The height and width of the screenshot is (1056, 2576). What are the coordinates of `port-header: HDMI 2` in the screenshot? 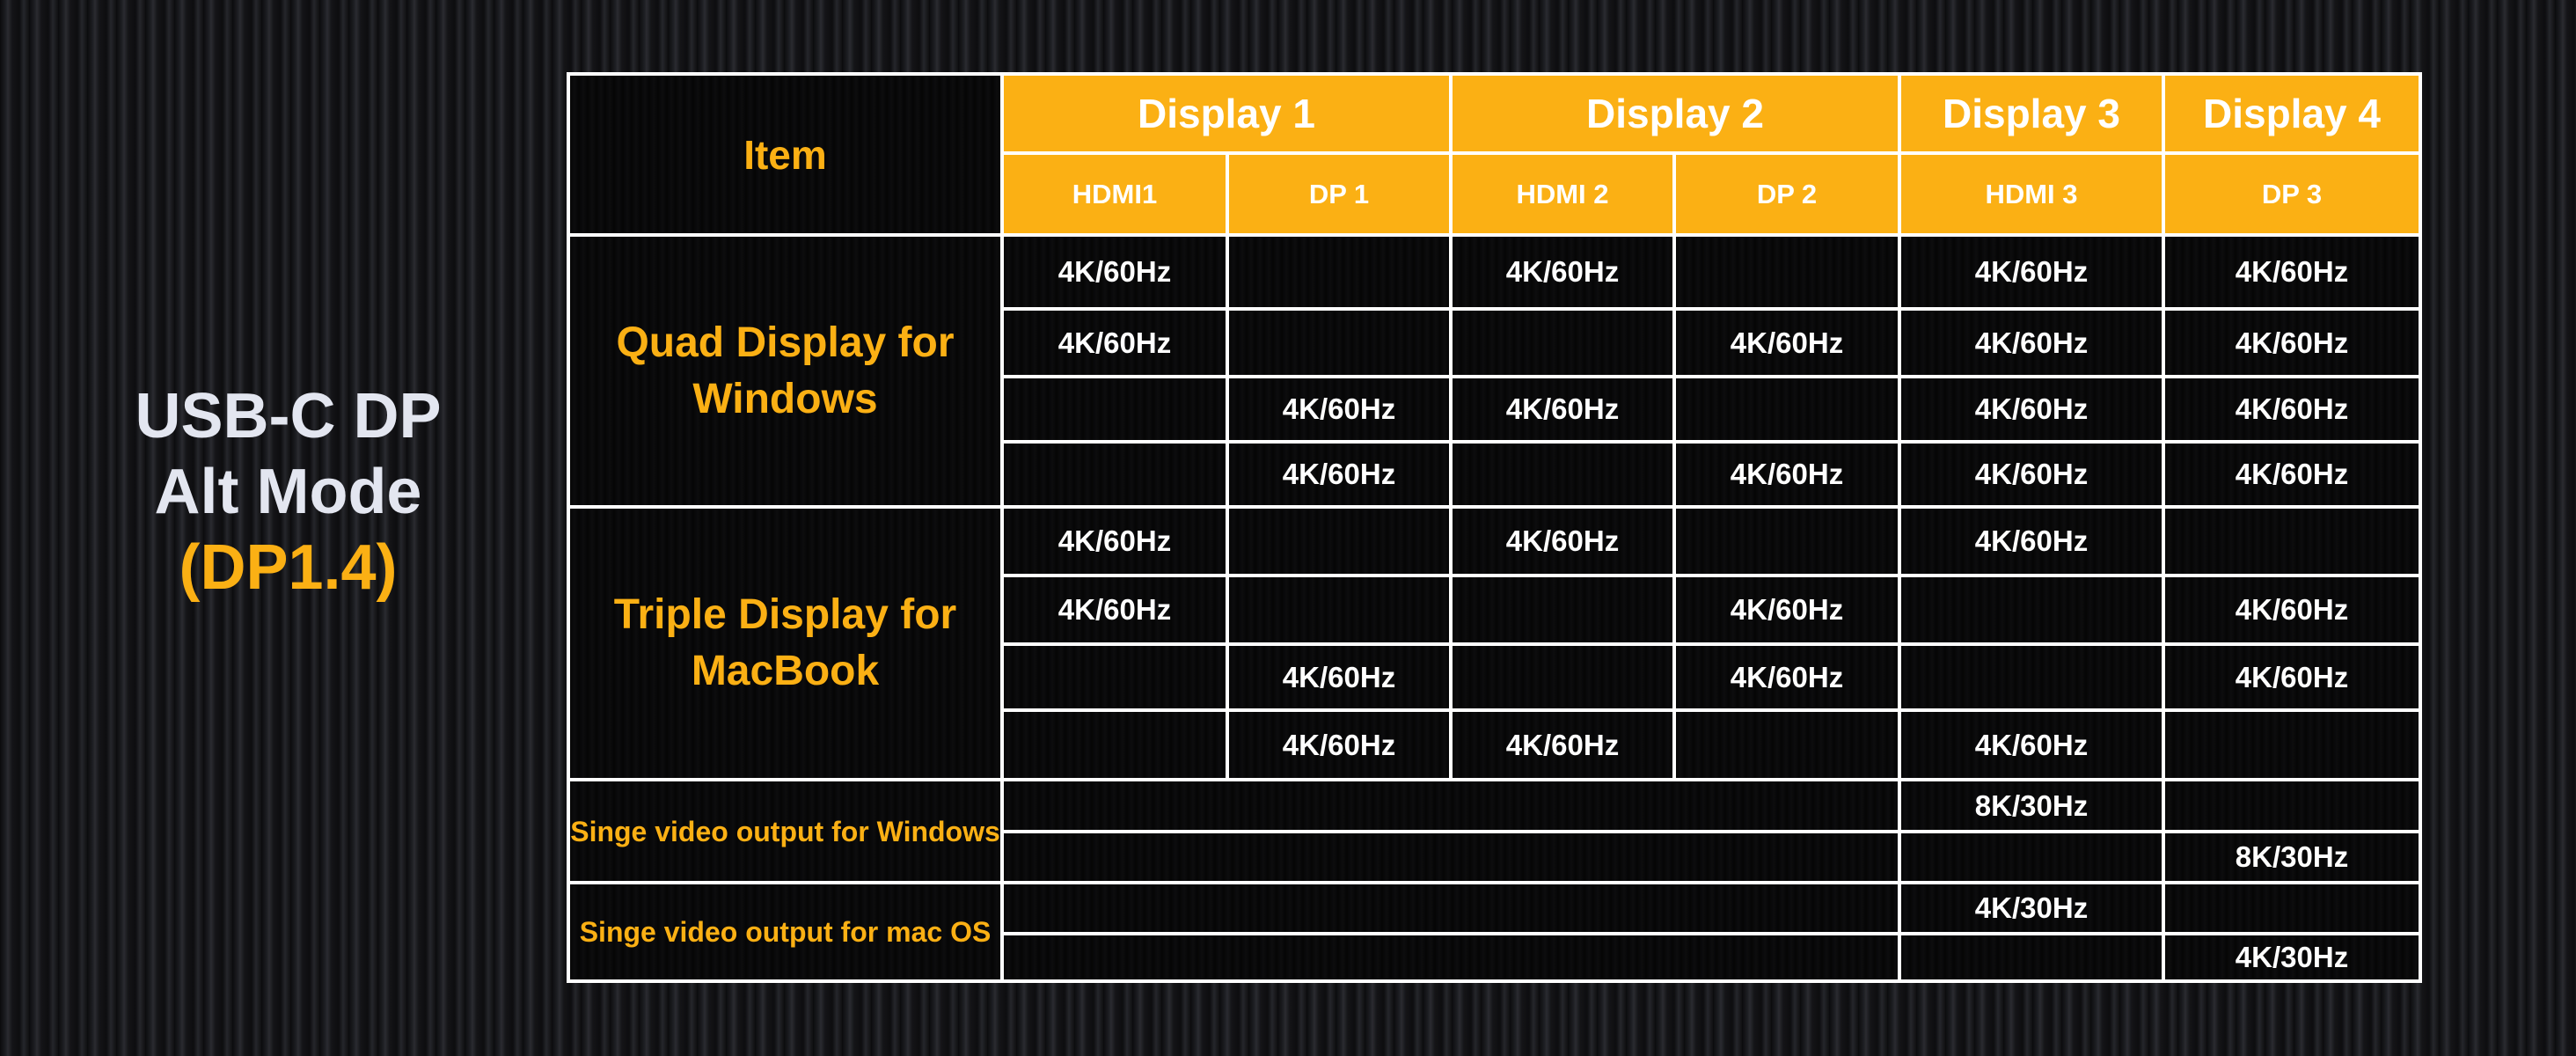 It's located at (1562, 194).